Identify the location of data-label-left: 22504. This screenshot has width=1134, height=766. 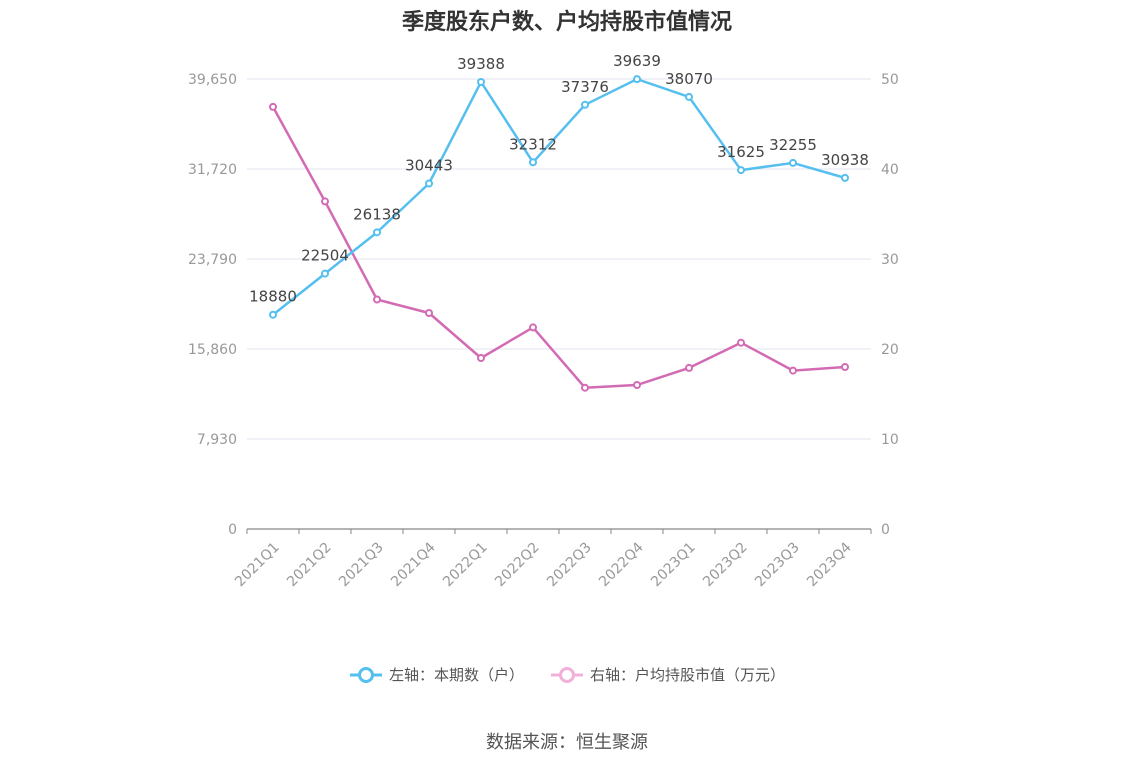
(325, 256).